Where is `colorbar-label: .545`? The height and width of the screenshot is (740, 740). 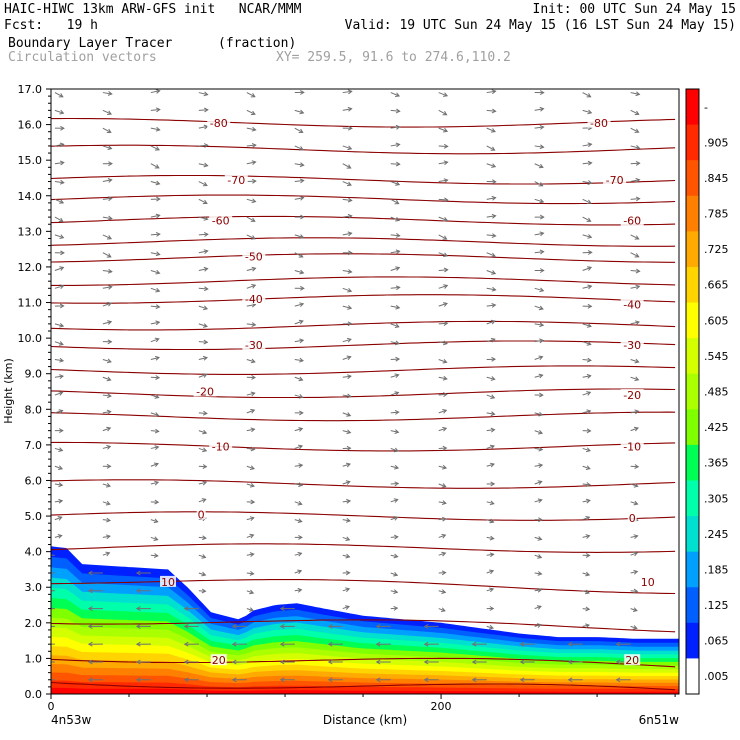
colorbar-label: .545 is located at coordinates (716, 356).